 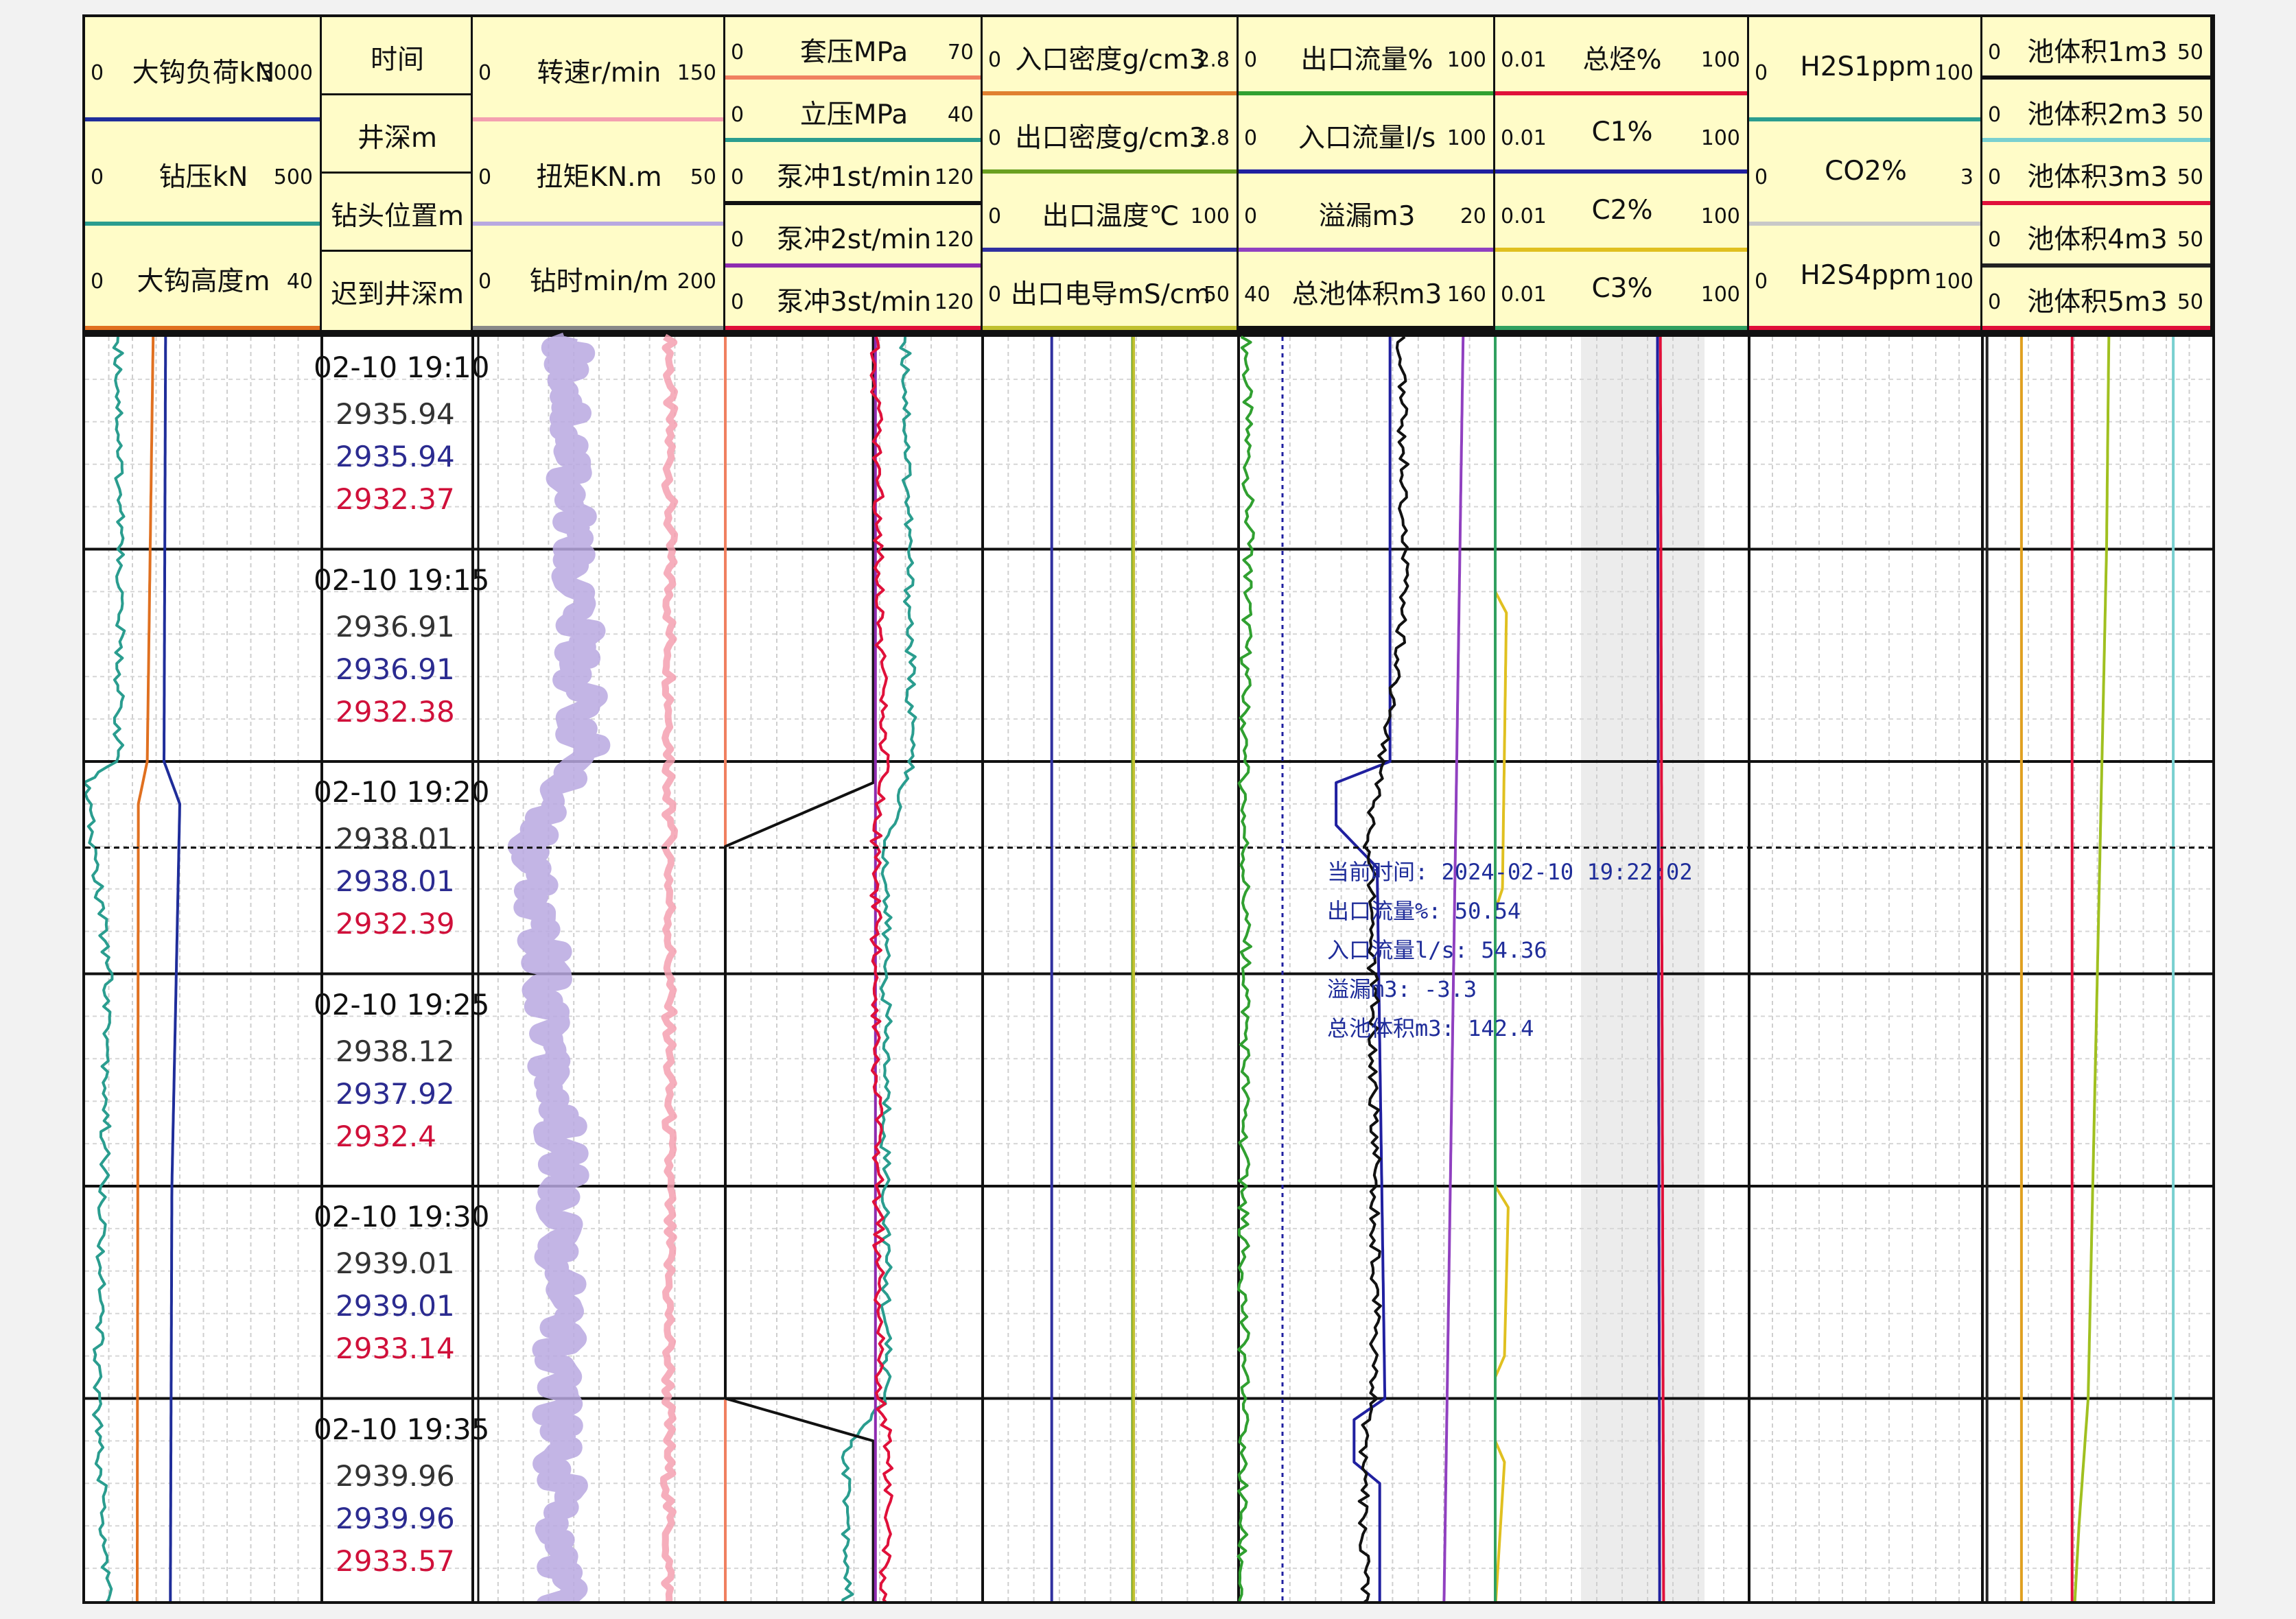 What do you see at coordinates (559, 966) in the screenshot?
I see `curve-扭矩KN.m` at bounding box center [559, 966].